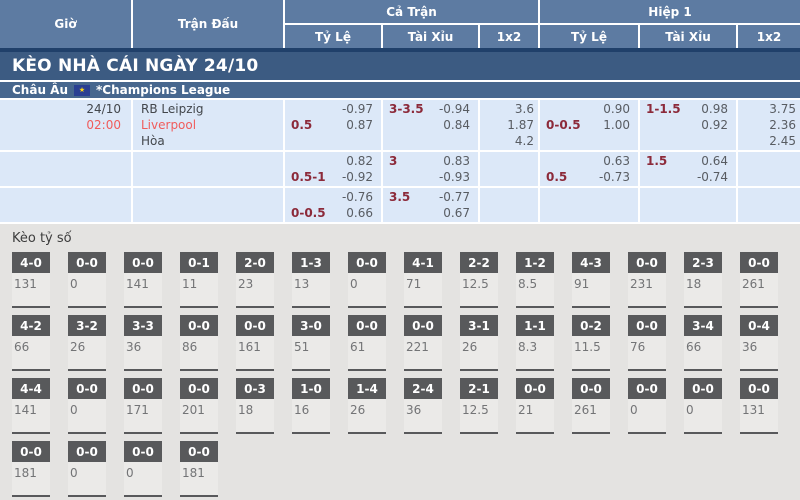 Image resolution: width=800 pixels, height=500 pixels. I want to click on odds-value: 0.64, so click(714, 161).